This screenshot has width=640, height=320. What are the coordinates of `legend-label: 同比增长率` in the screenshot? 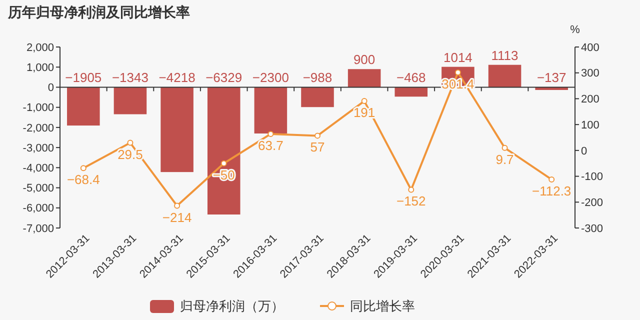 It's located at (382, 306).